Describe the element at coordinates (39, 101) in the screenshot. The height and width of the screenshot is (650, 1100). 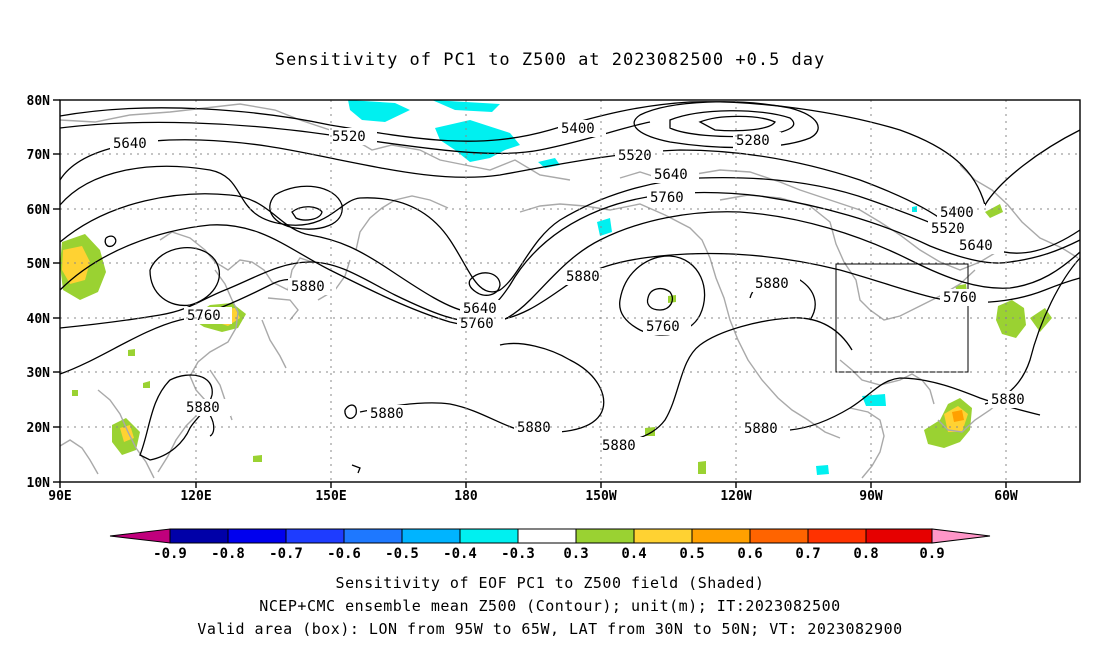
I see `lat-label: 80N` at that location.